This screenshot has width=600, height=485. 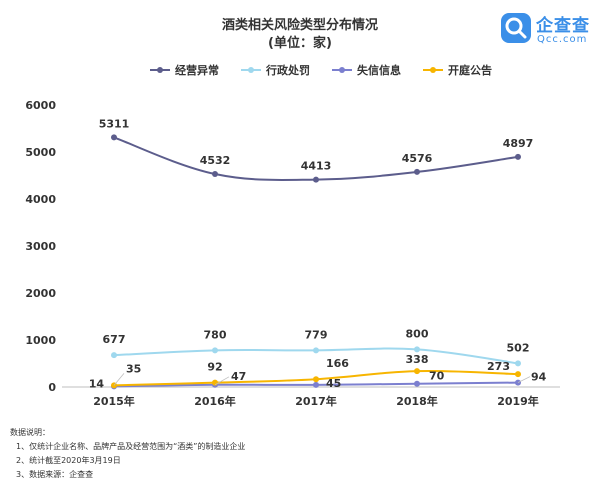 I want to click on chart-title: 酒类相关风险类型分布情况, so click(x=299, y=25).